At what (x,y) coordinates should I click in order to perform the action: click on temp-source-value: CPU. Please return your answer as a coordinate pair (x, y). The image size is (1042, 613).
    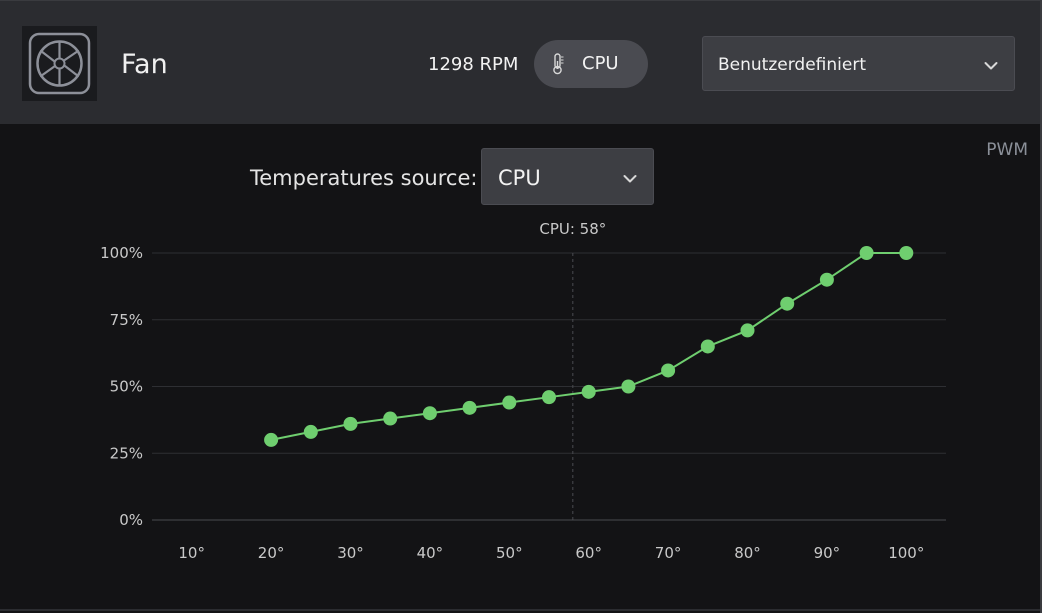
    Looking at the image, I should click on (519, 178).